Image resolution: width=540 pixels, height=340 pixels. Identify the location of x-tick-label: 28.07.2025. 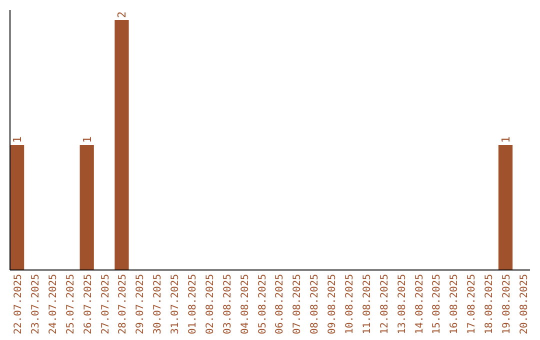
(123, 304).